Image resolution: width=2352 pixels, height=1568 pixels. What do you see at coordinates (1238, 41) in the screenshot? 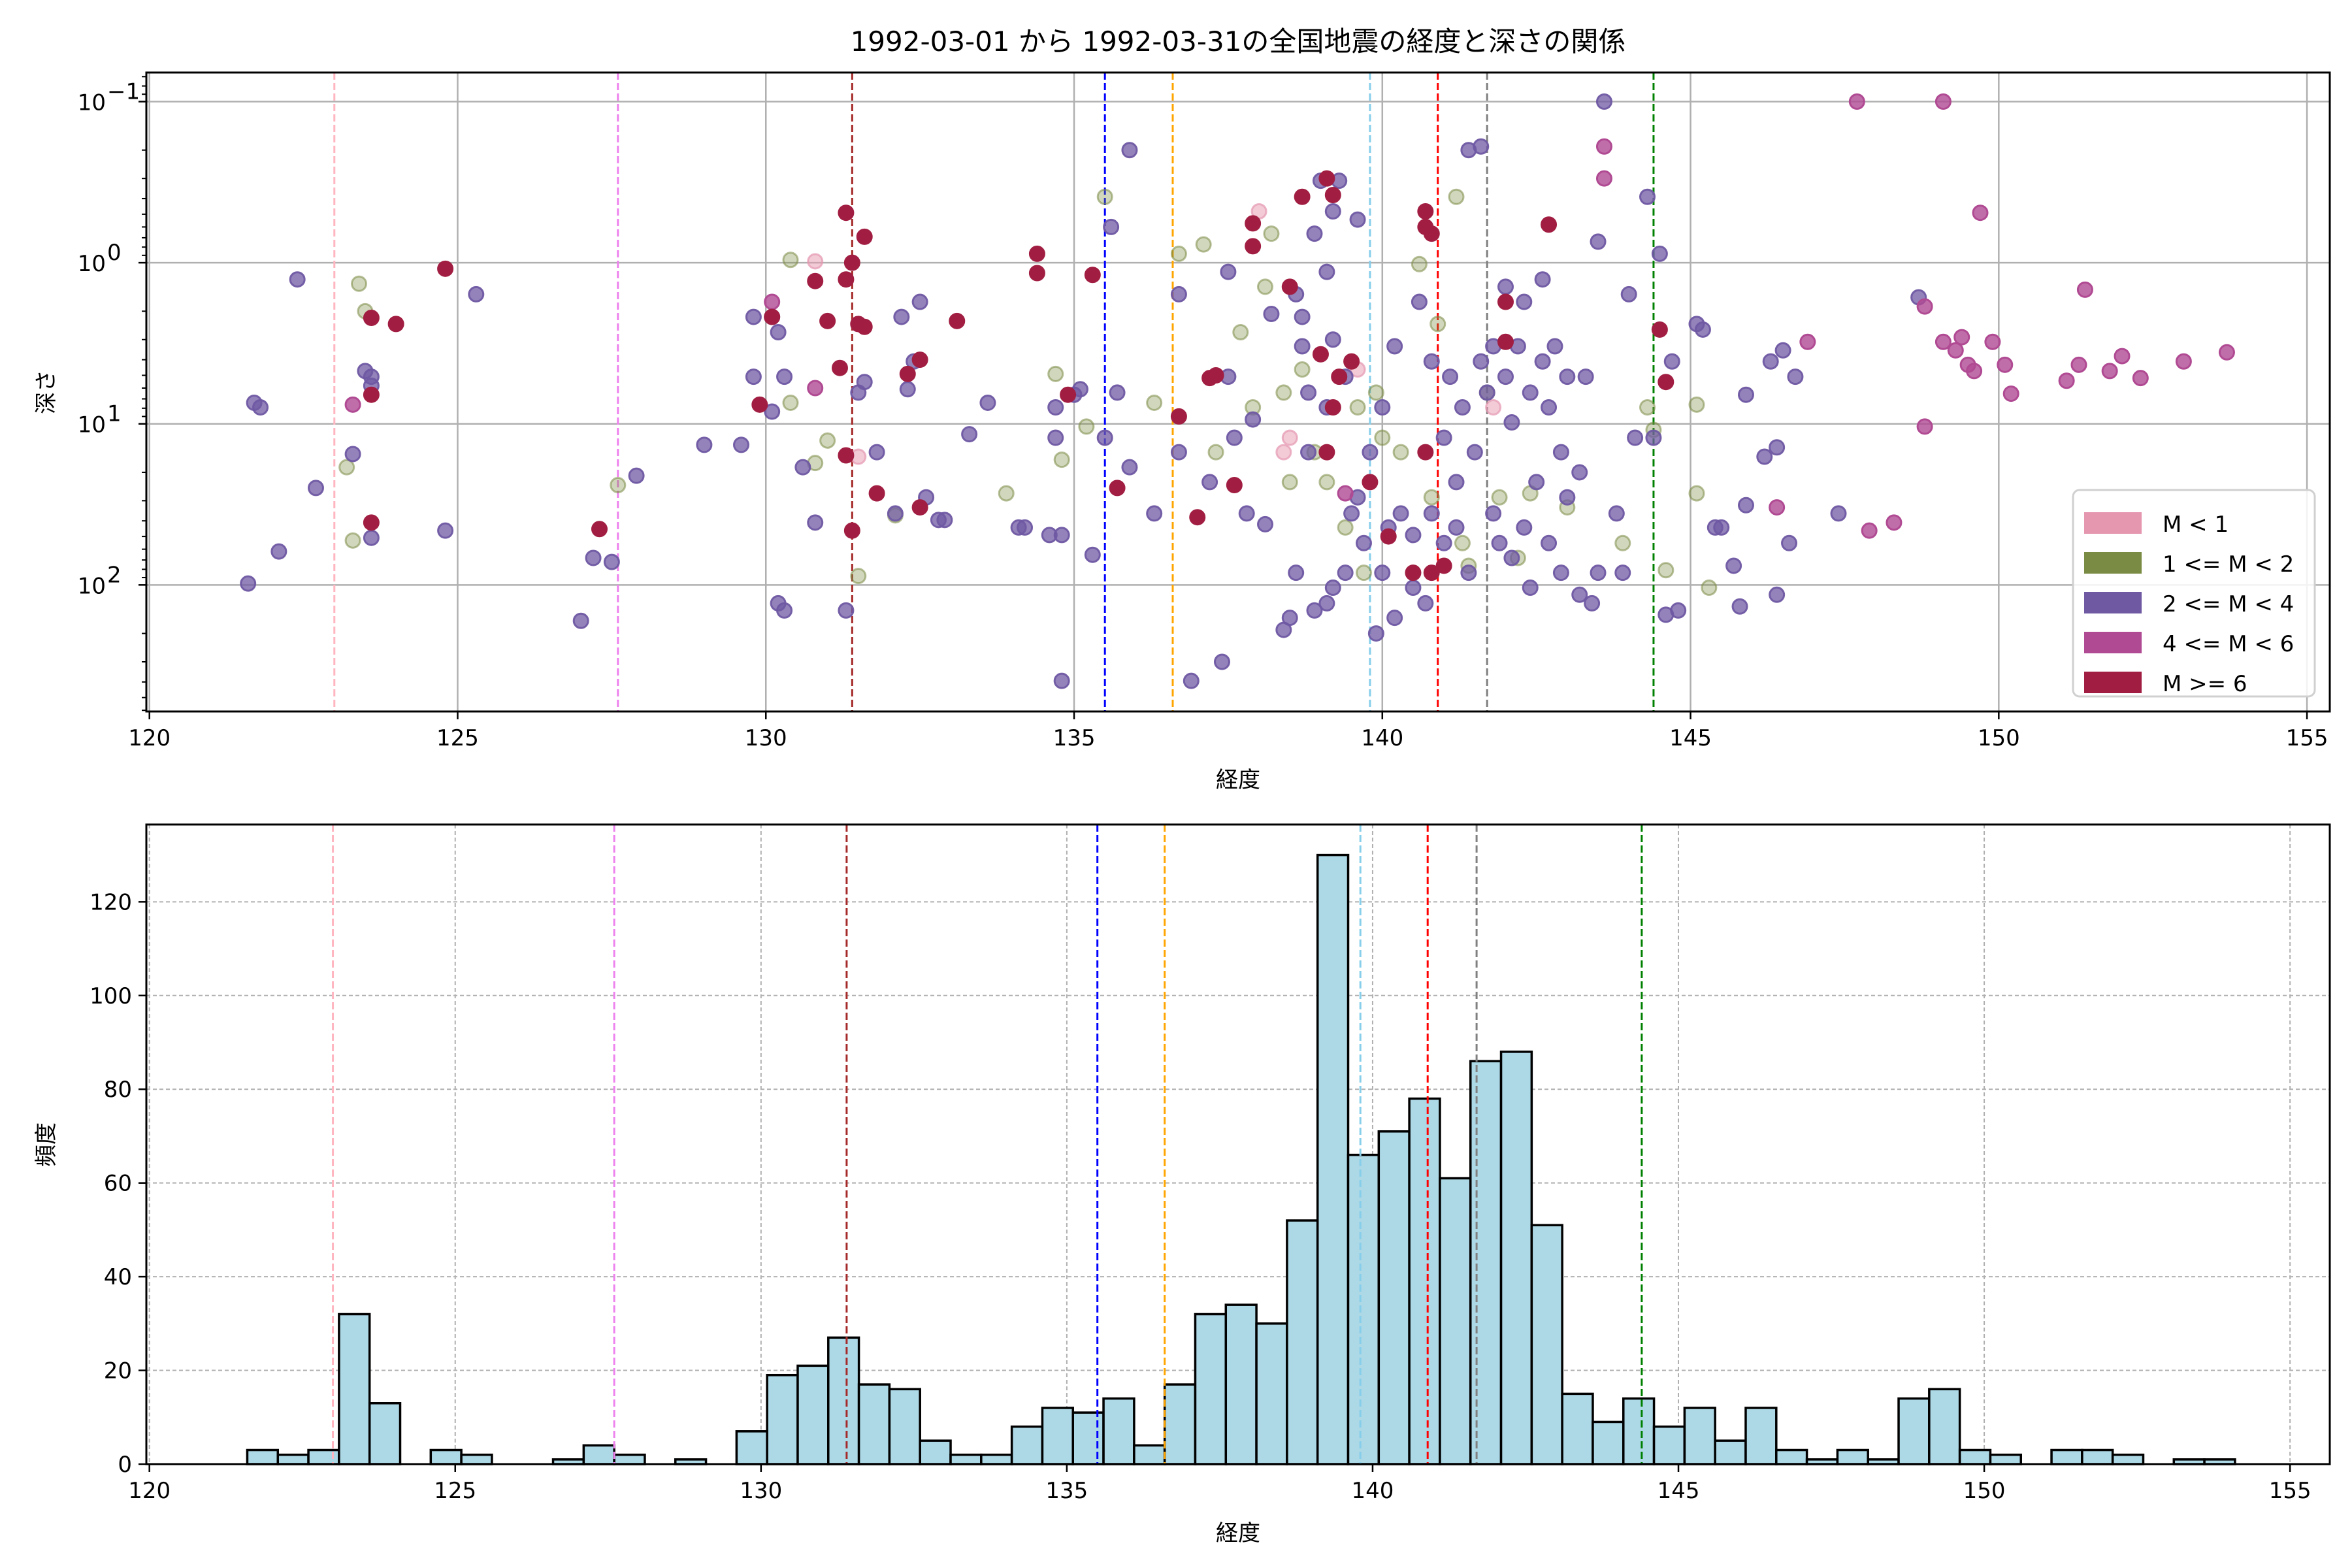
I see `chart-title: 1992-03-01 から 1992-03-31の全国地震の経度と深さの関係` at bounding box center [1238, 41].